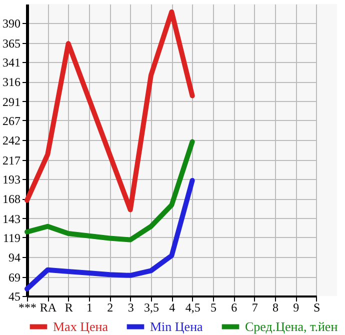  I want to click on y-tick-label: 217, so click(11, 160).